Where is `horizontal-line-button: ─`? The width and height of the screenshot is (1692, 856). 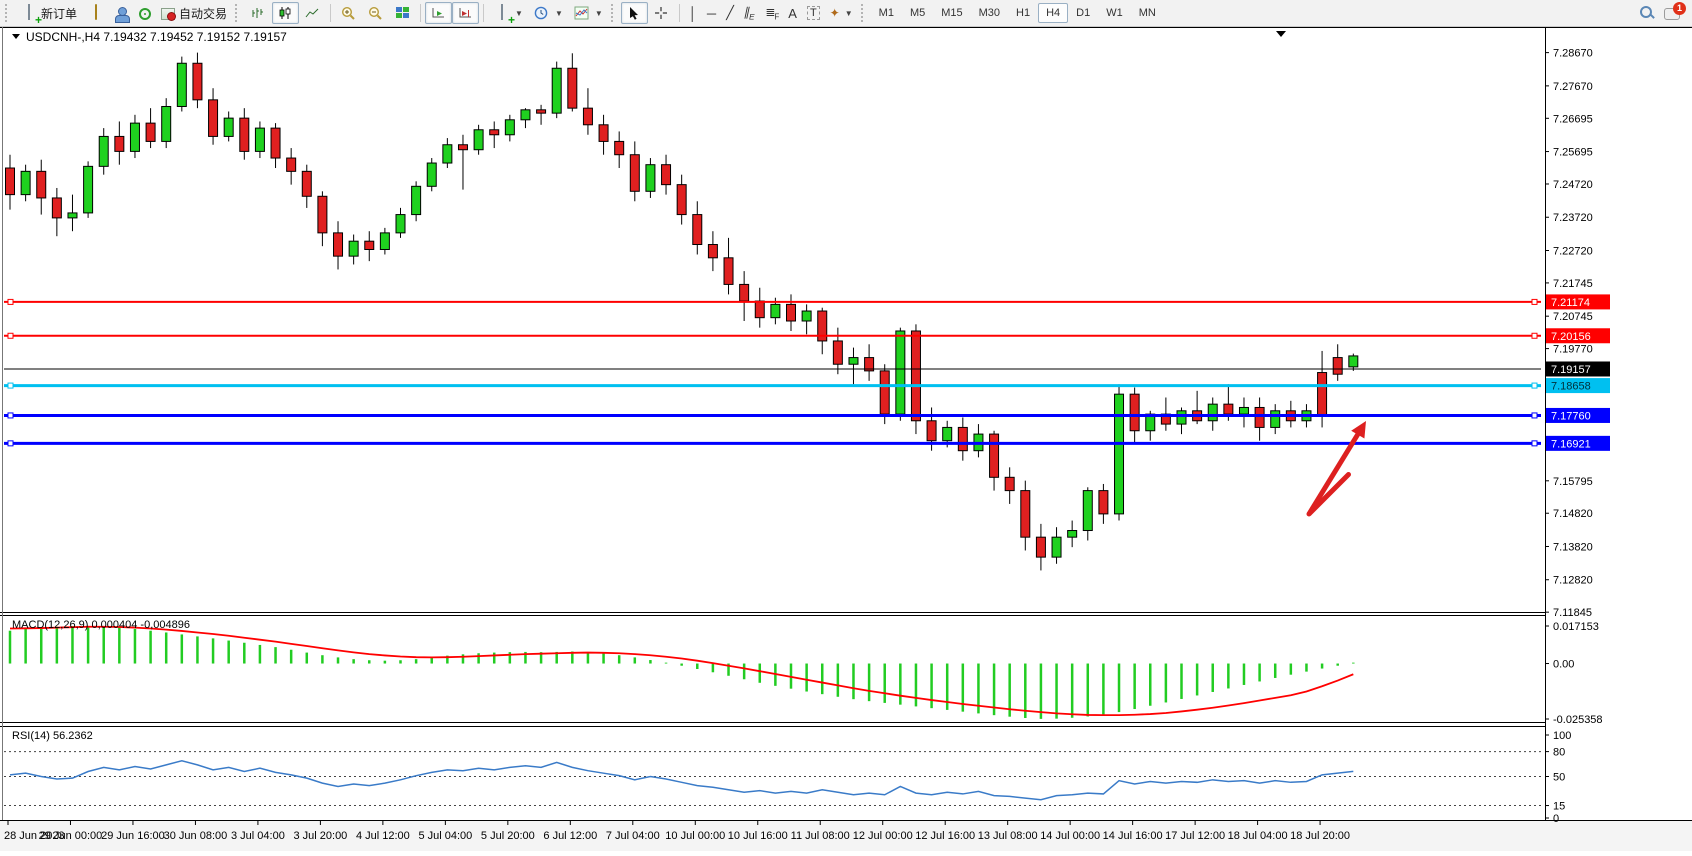 horizontal-line-button: ─ is located at coordinates (711, 13).